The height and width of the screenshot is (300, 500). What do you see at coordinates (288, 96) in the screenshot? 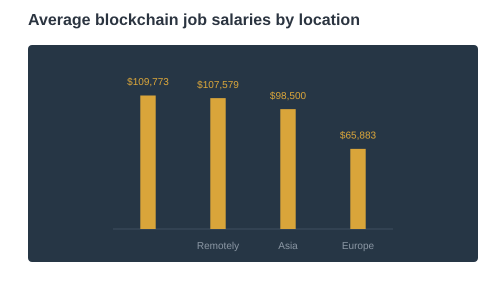
I see `data-label: $98,500` at bounding box center [288, 96].